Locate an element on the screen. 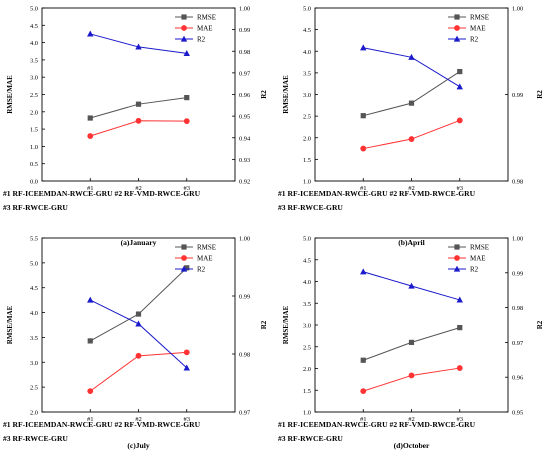  panel-4-legend-label-rmse: RMSE is located at coordinates (479, 248).